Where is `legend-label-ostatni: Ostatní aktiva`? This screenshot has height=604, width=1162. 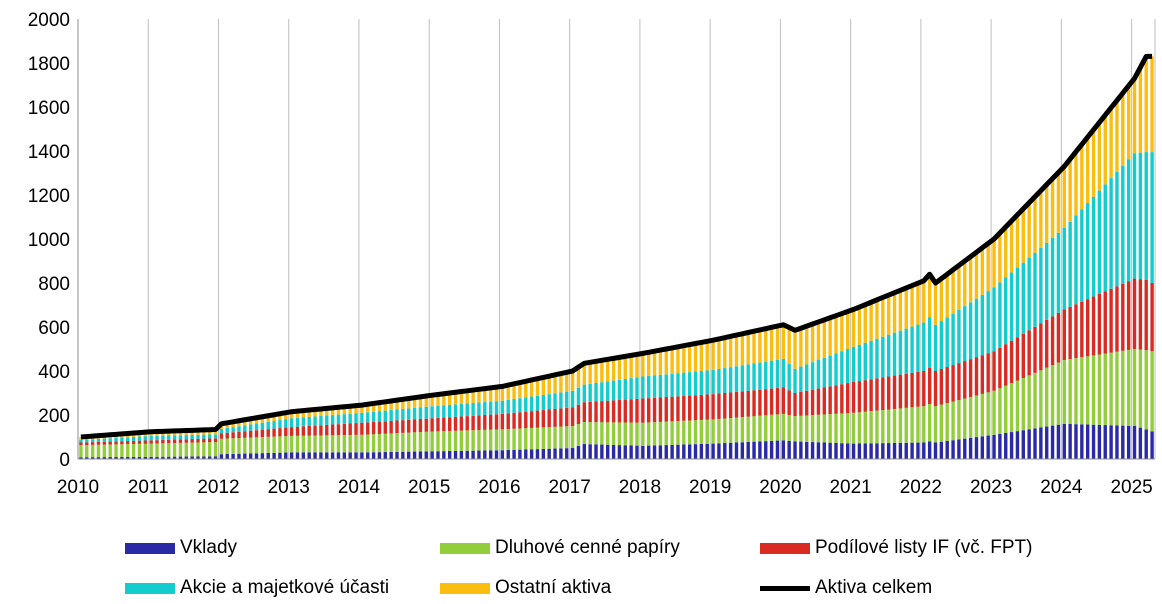
legend-label-ostatni: Ostatní aktiva is located at coordinates (553, 587).